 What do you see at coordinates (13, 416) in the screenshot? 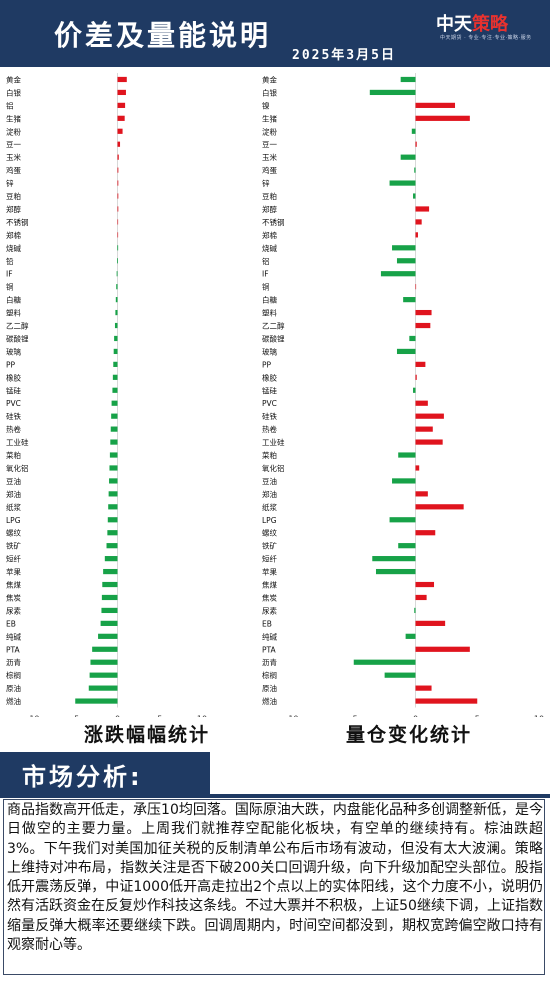
I see `price-category-label: 硅铁` at bounding box center [13, 416].